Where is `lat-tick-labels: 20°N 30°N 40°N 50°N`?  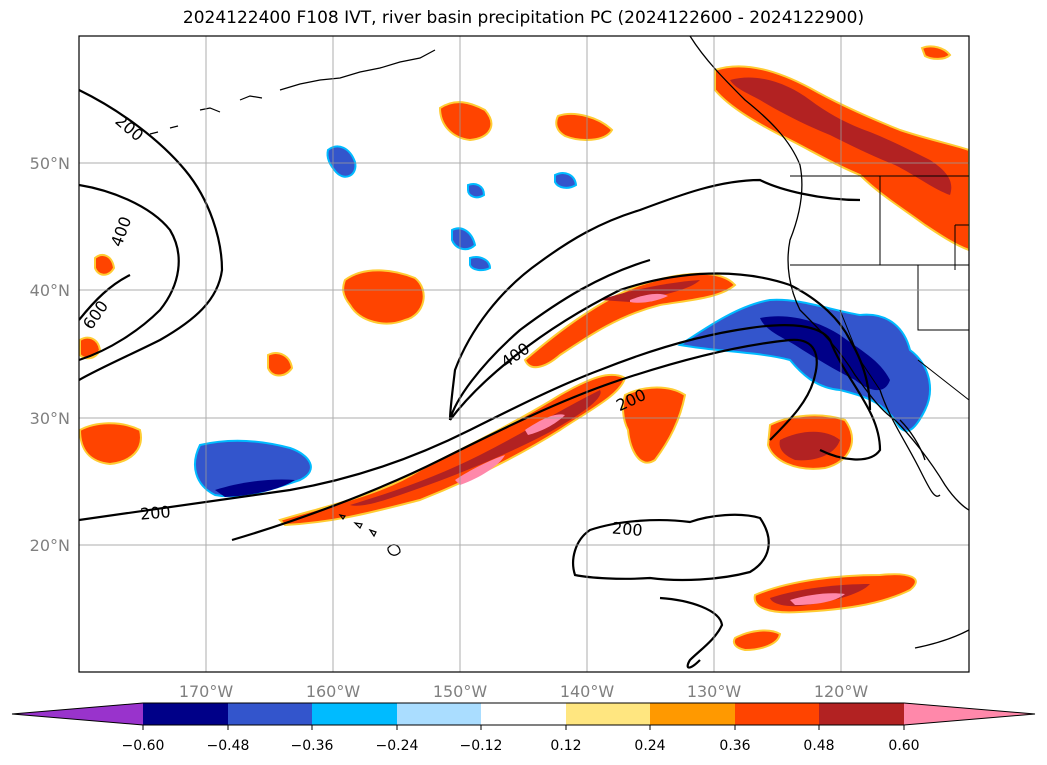 lat-tick-labels: 20°N 30°N 40°N 50°N is located at coordinates (50, 354).